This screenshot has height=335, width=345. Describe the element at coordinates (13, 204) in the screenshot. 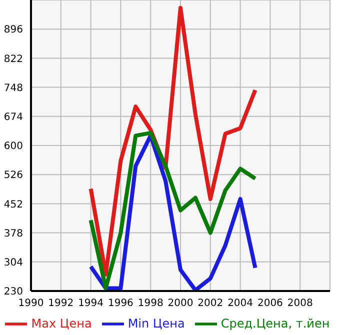

I see `y-tick-label: 452` at that location.